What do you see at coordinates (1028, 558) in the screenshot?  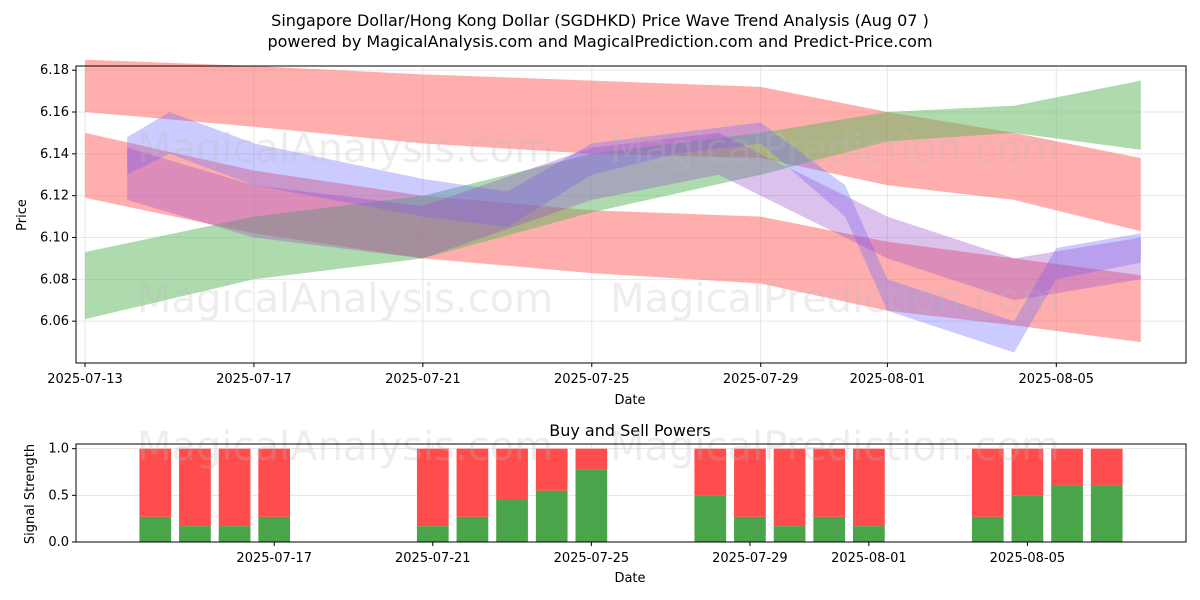 I see `signal-x-tick-label: 2025-08-05` at bounding box center [1028, 558].